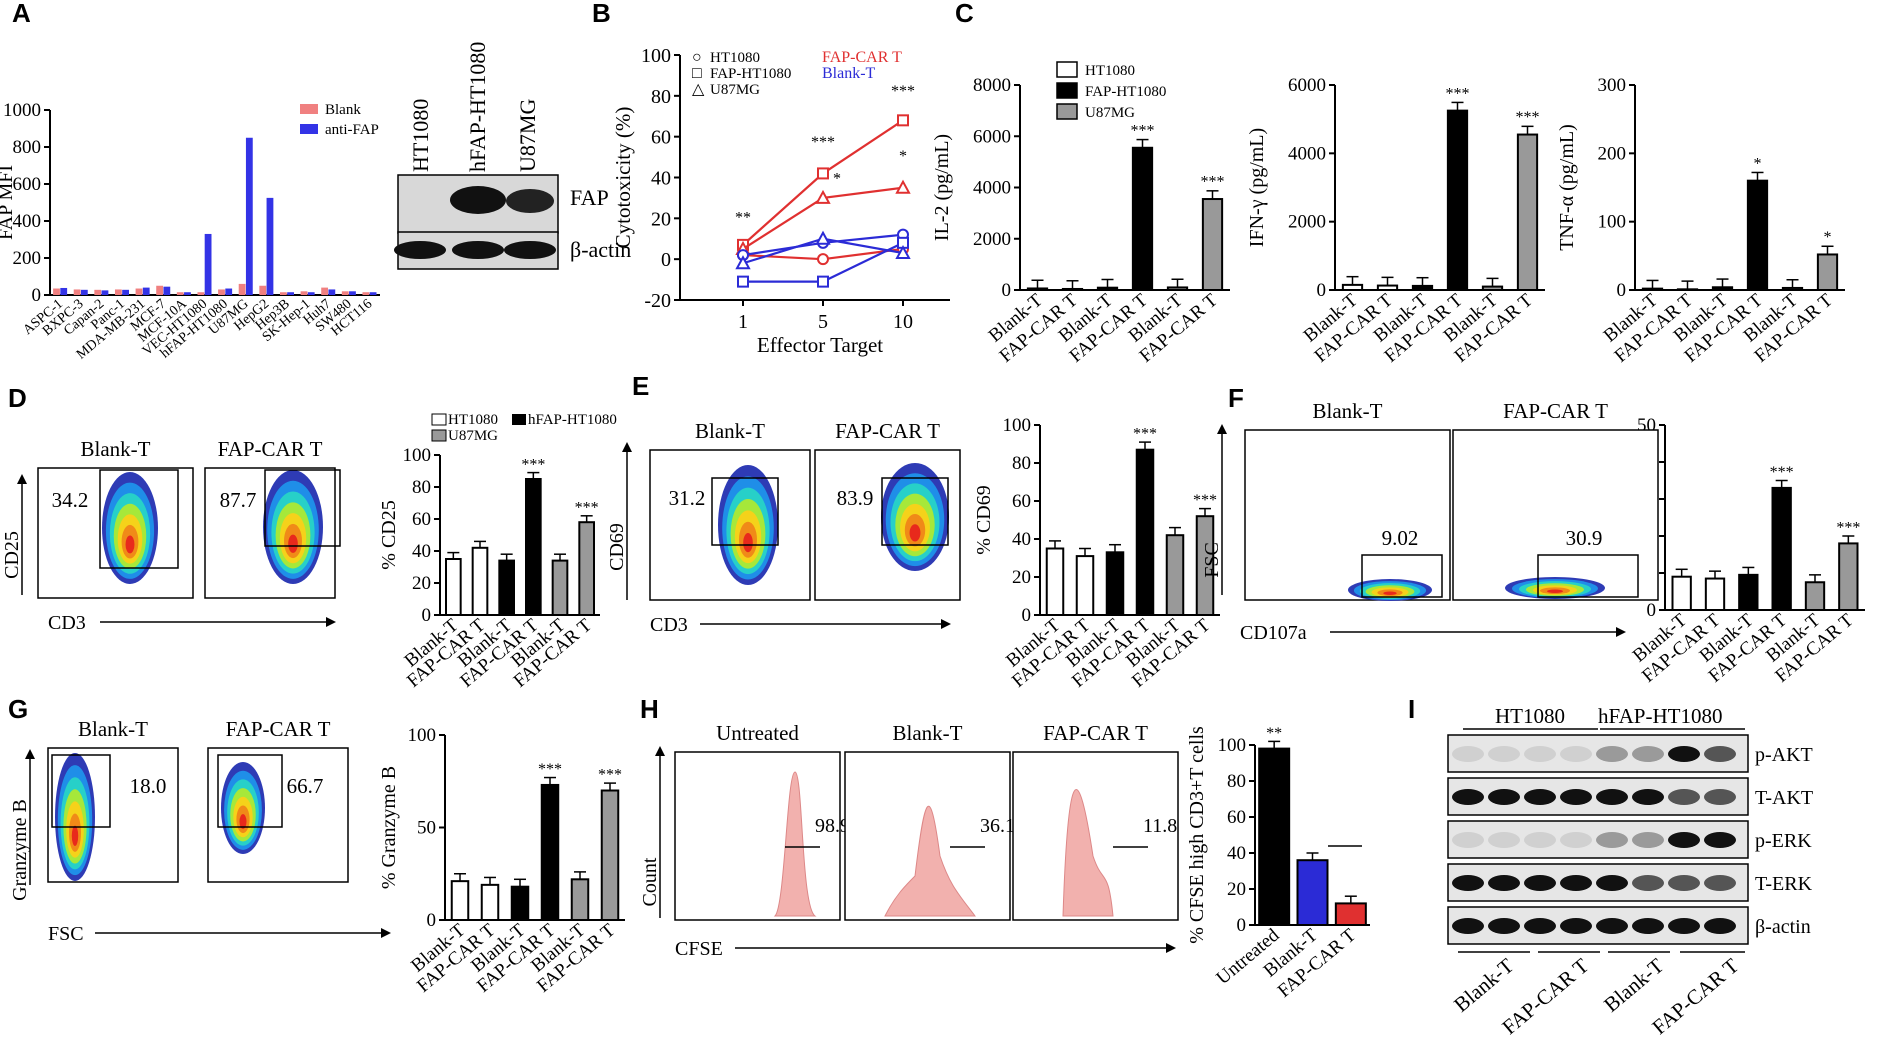 The width and height of the screenshot is (1890, 1040). I want to click on legend-label: HT1080, so click(473, 420).